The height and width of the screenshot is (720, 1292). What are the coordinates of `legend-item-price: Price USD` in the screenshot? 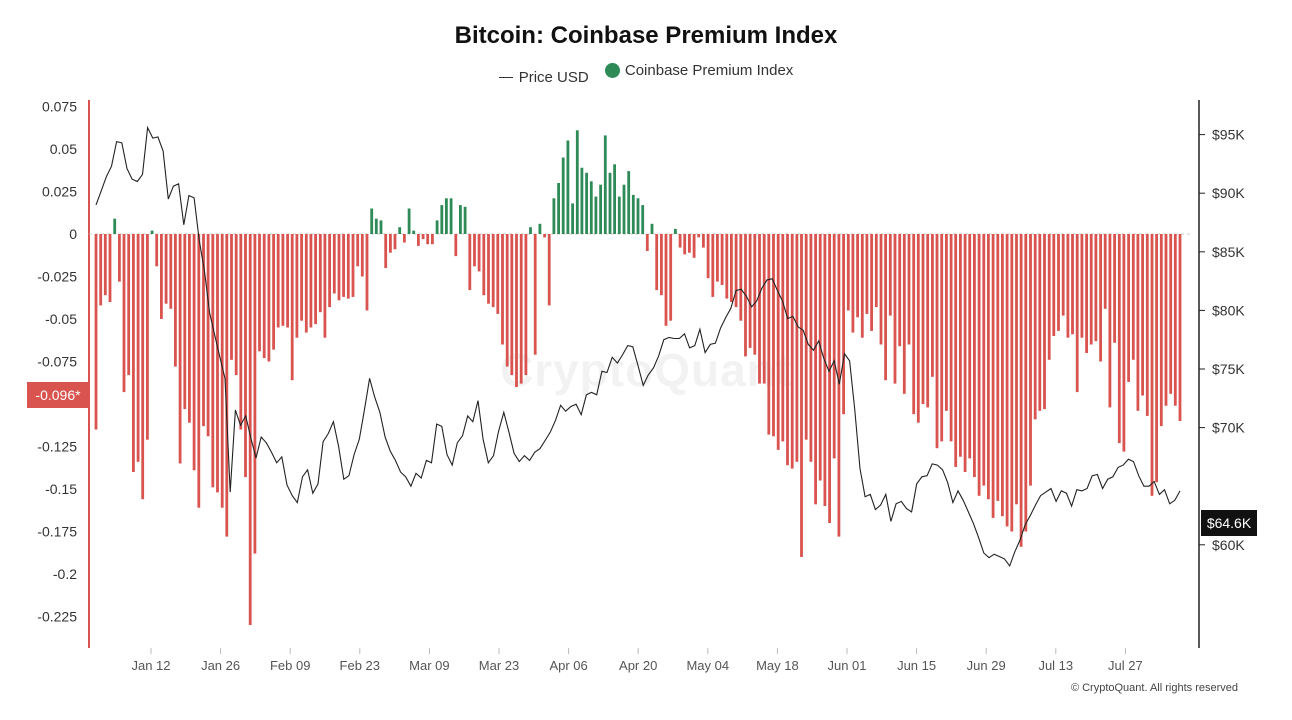 It's located at (543, 77).